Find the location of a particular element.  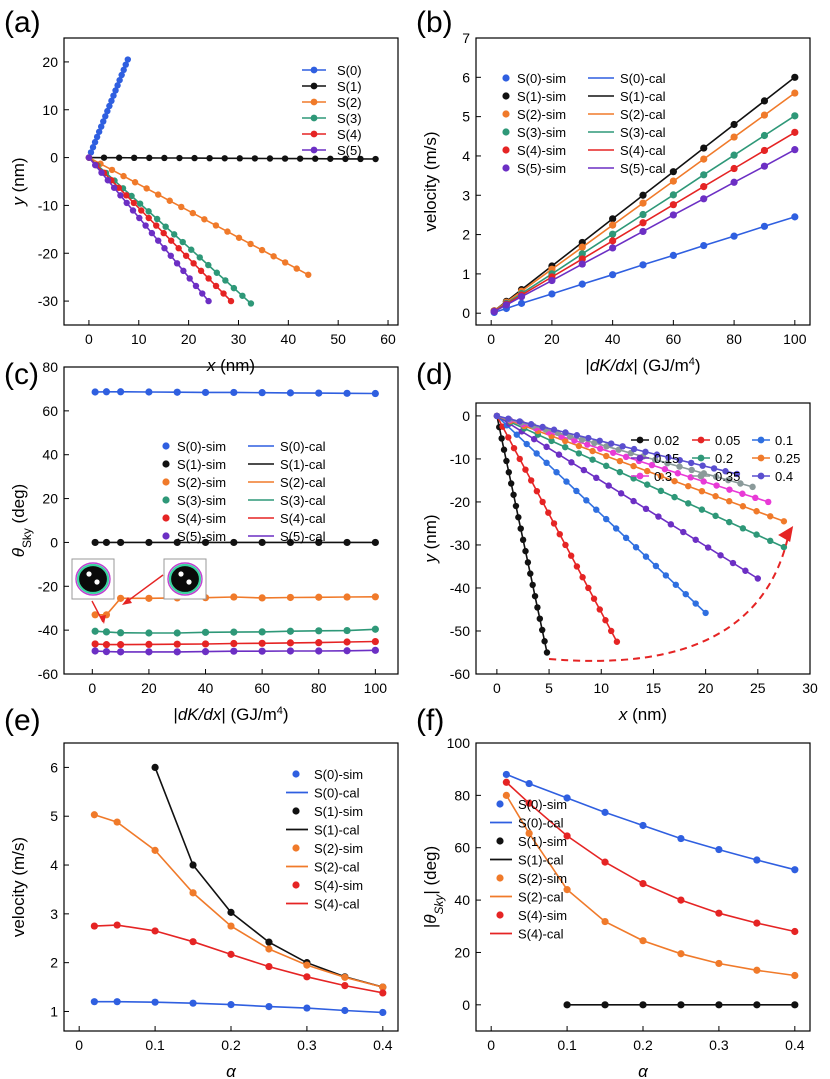

legend-label: 0.25 is located at coordinates (787, 458).